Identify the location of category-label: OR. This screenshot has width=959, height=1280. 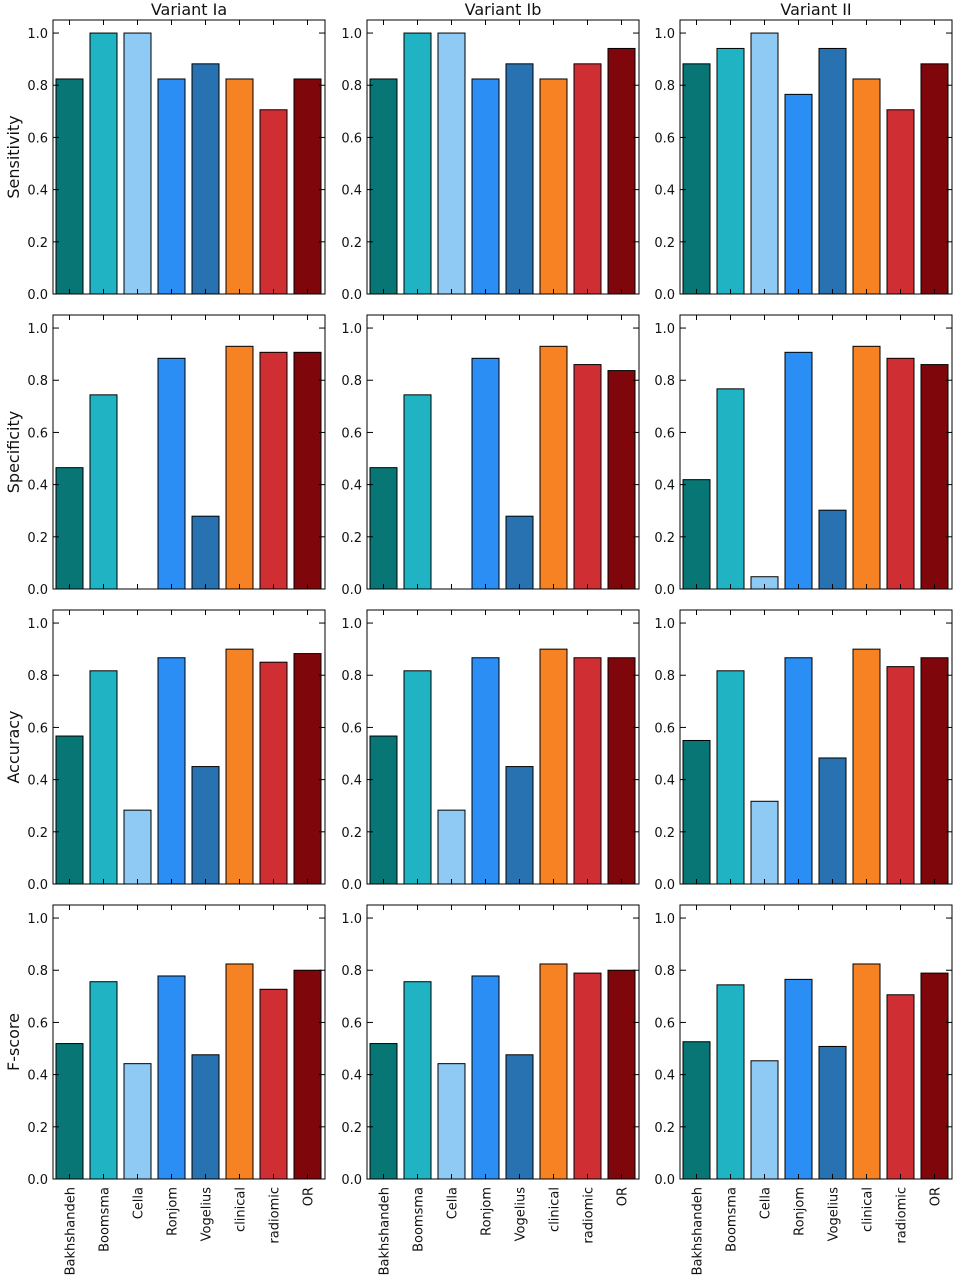
(309, 1196).